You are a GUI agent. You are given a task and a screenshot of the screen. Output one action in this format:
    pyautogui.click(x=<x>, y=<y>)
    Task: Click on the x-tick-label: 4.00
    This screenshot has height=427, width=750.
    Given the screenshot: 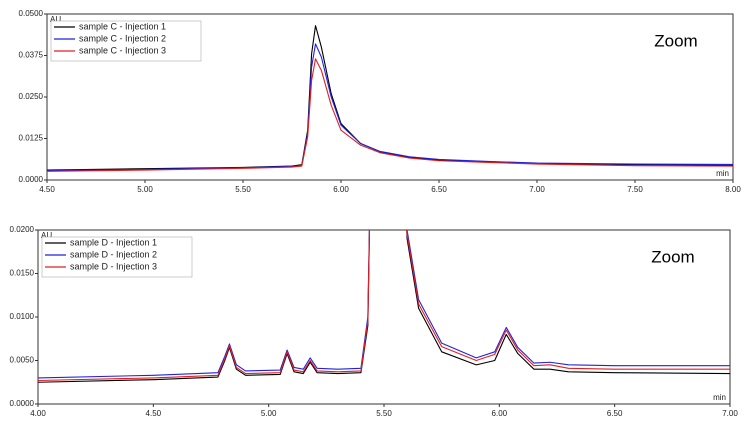 What is the action you would take?
    pyautogui.click(x=38, y=413)
    